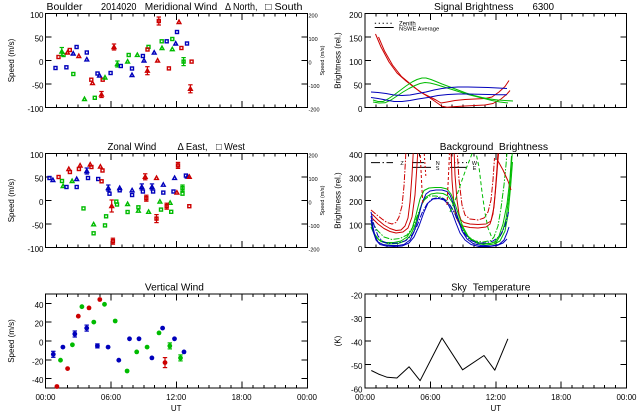  What do you see at coordinates (544, 7) in the screenshot?
I see `svg-text: 6300` at bounding box center [544, 7].